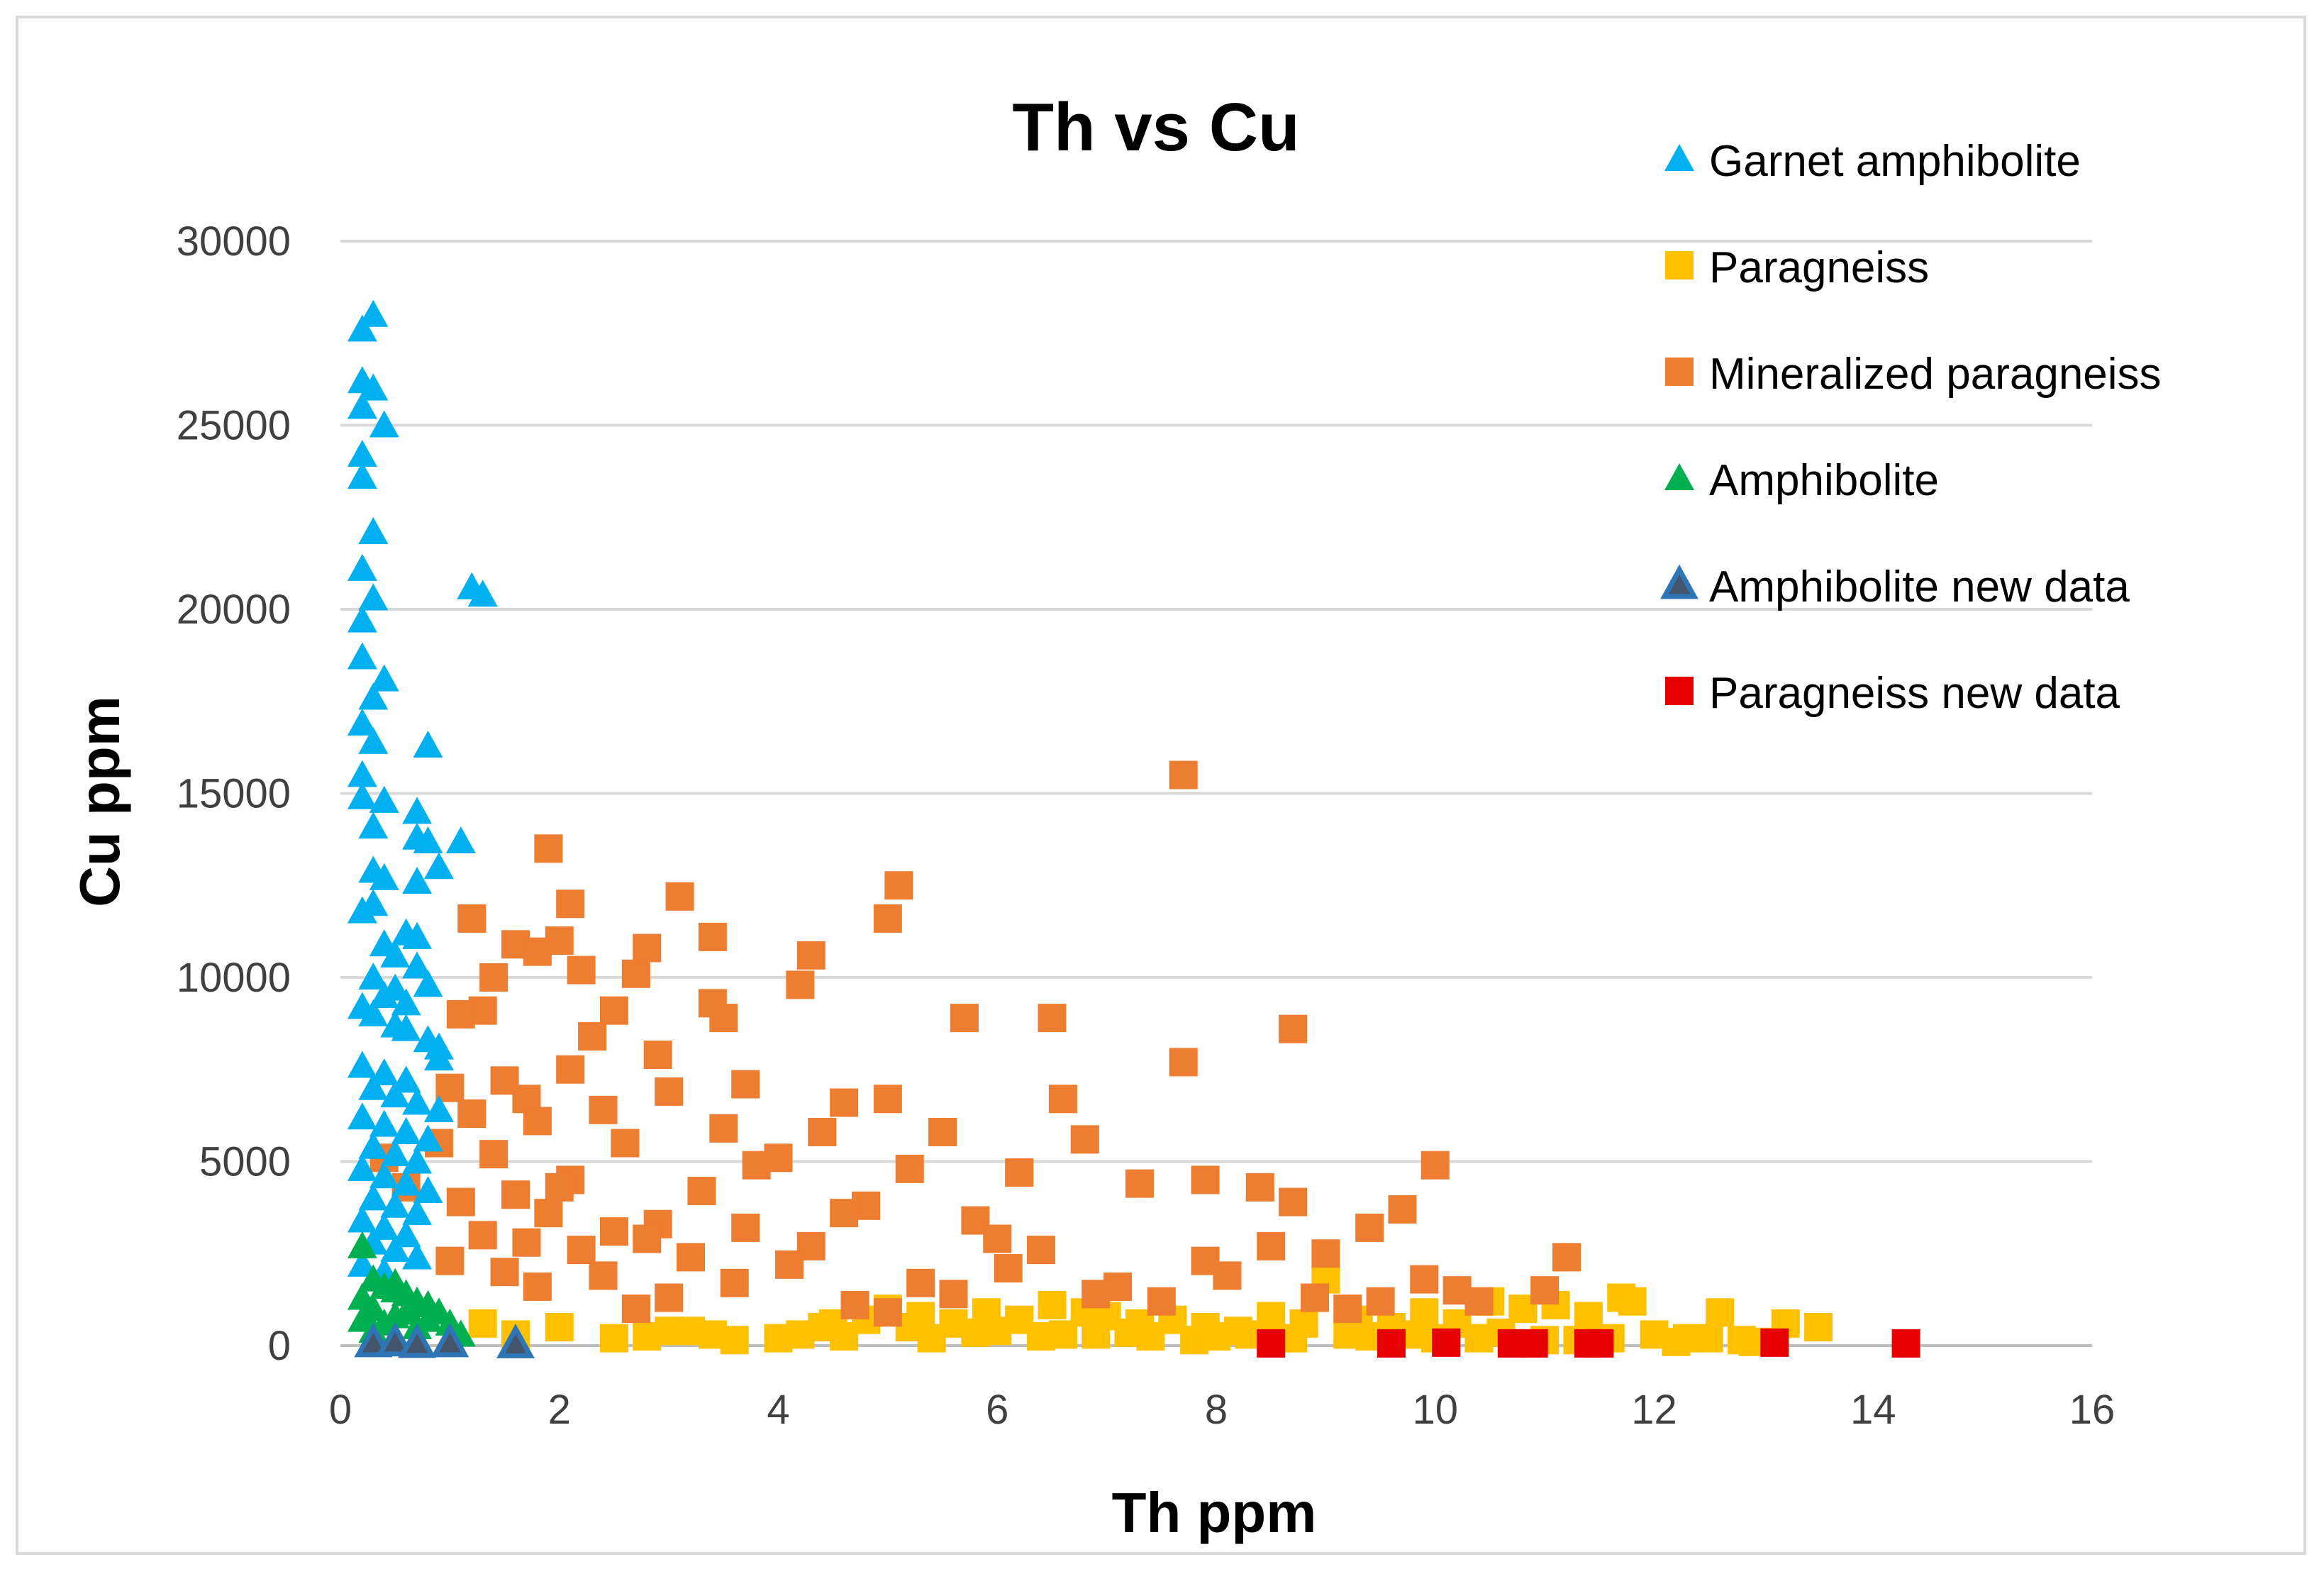 The height and width of the screenshot is (1574, 2324). Describe the element at coordinates (1214, 1512) in the screenshot. I see `x-axis-title: Th ppm` at that location.